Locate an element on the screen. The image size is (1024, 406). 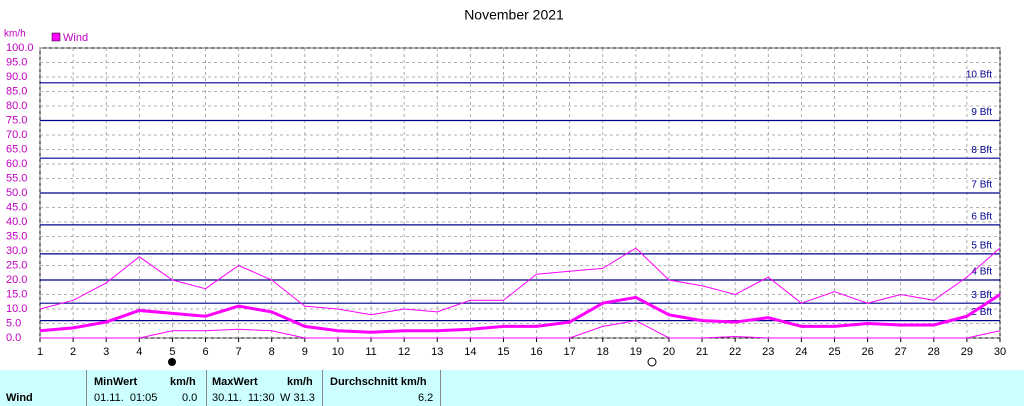
x-tick-label: 10 is located at coordinates (338, 352).